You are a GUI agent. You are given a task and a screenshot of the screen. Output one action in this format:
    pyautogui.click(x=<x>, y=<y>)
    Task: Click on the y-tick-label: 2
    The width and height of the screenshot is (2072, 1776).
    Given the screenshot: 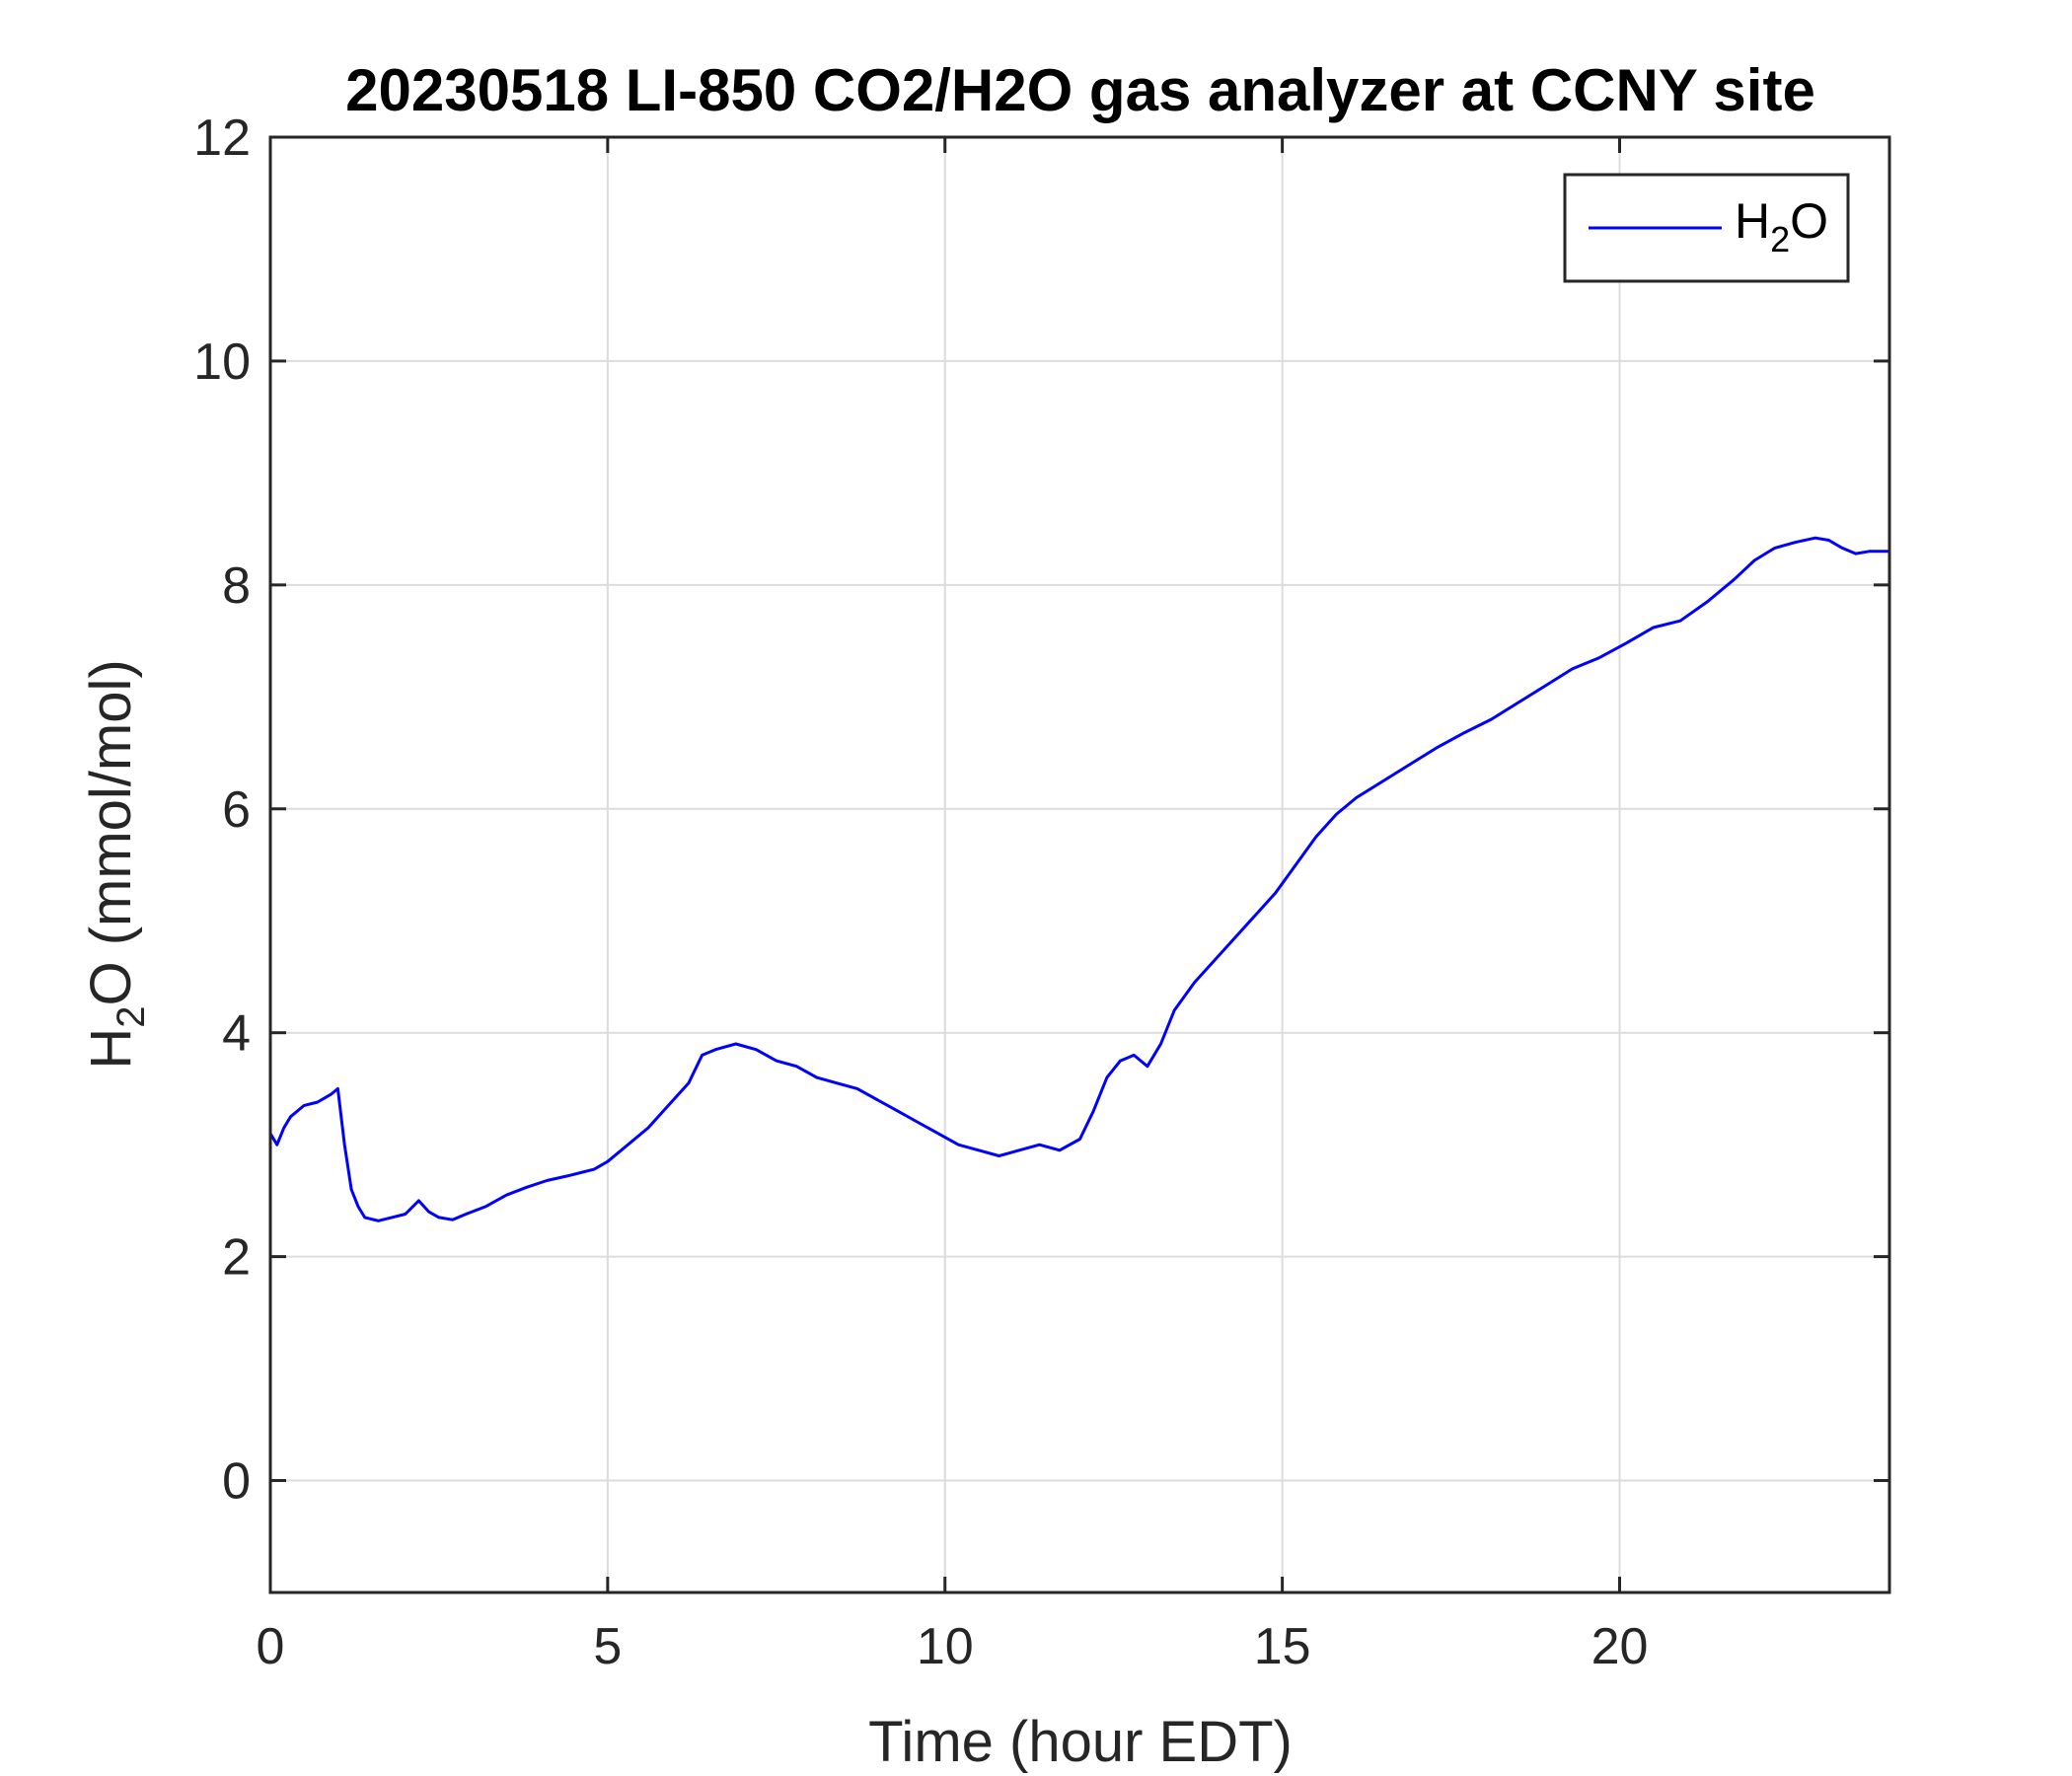 What is the action you would take?
    pyautogui.click(x=237, y=1258)
    